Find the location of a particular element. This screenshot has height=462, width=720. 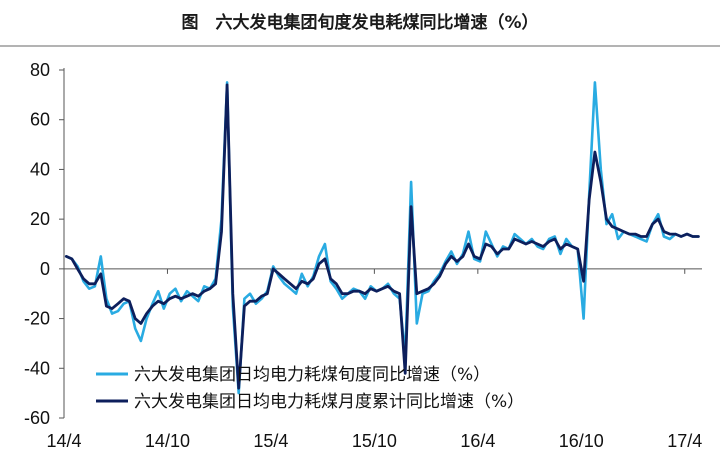

x-tick-label: 14/10 is located at coordinates (167, 441).